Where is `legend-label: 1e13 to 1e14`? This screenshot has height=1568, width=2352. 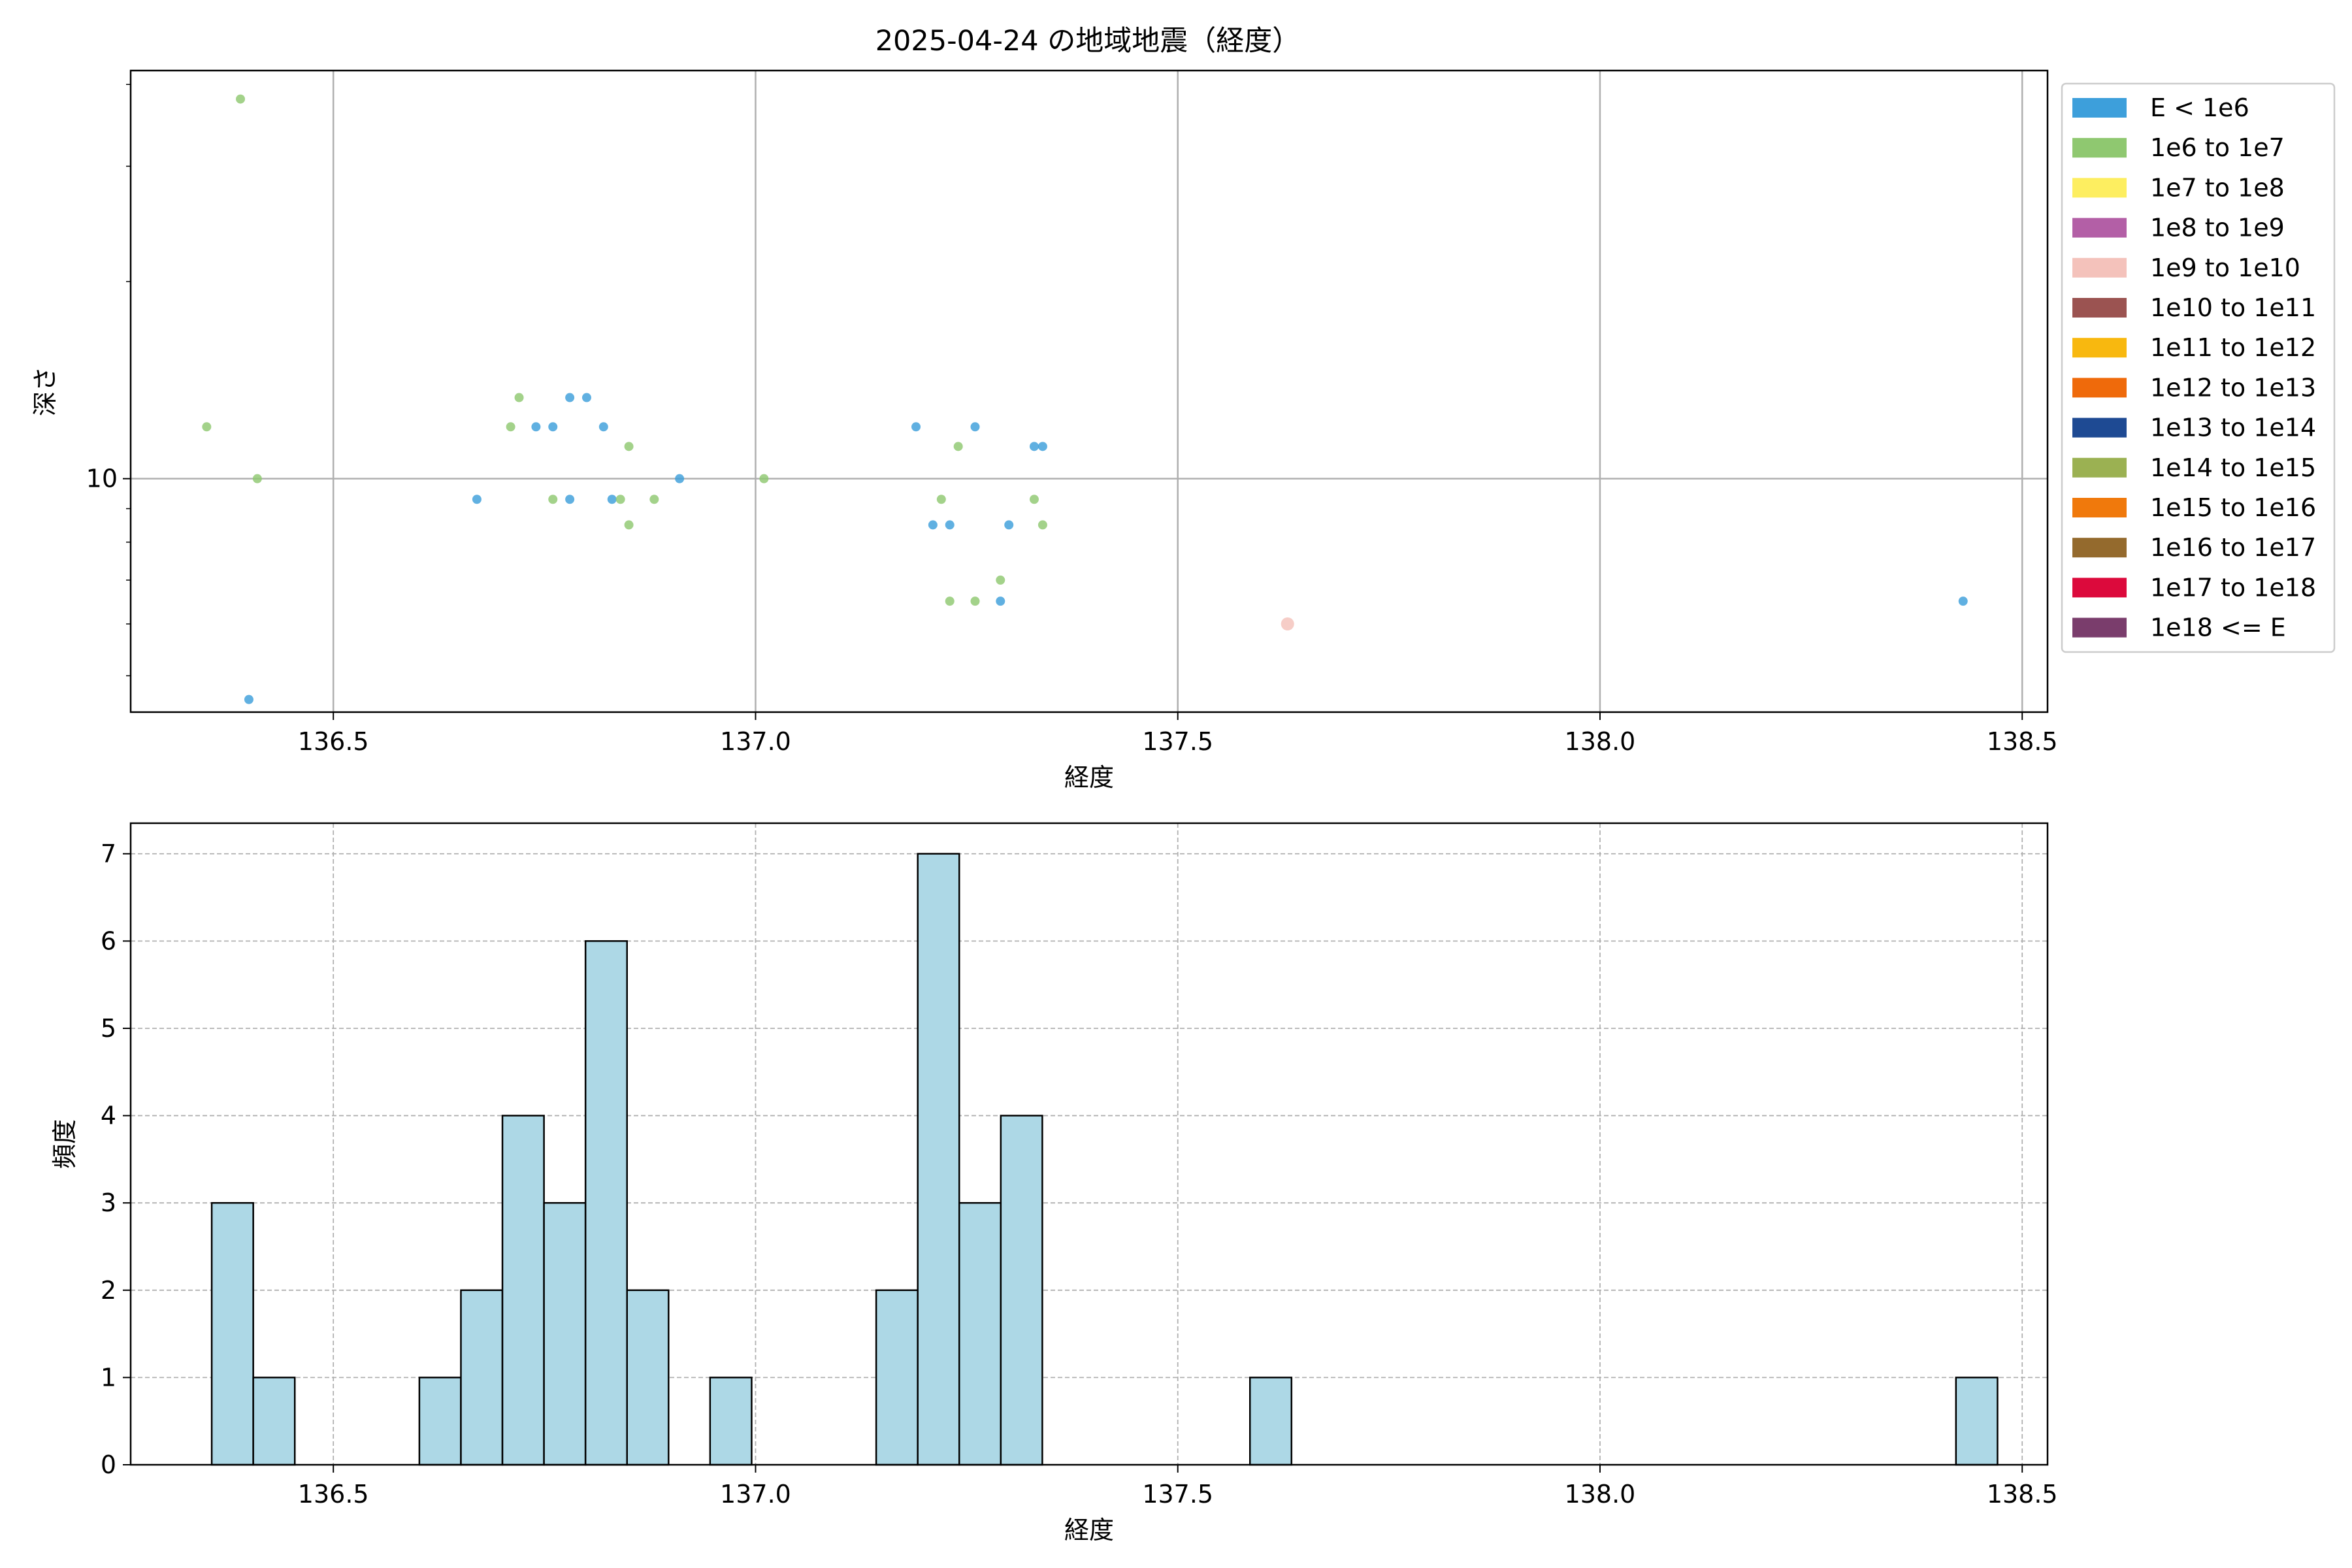
legend-label: 1e13 to 1e14 is located at coordinates (2233, 428).